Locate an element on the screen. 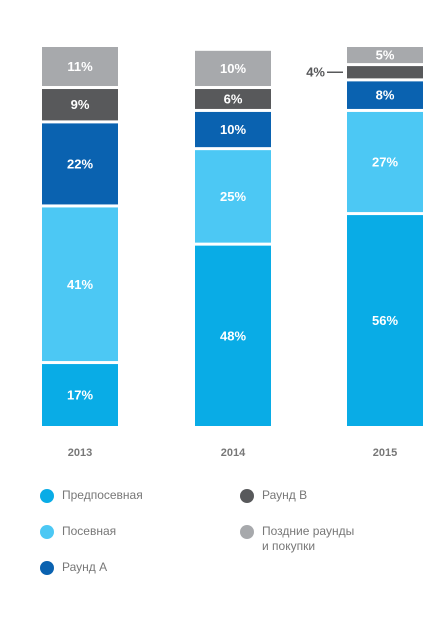 This screenshot has width=438, height=623. bar-segment-2013-round-a is located at coordinates (80, 164).